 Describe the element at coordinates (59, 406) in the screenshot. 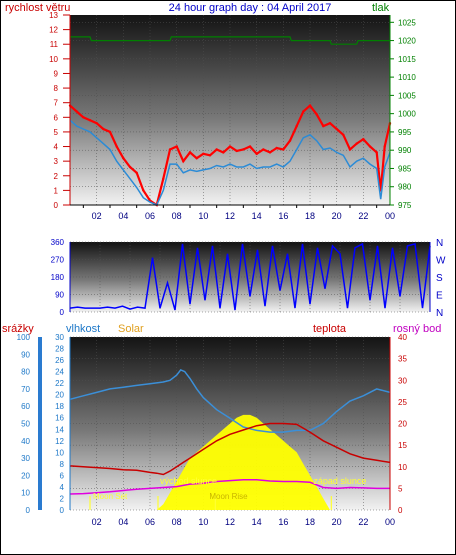

I see `humidity-tick-label: 18` at that location.